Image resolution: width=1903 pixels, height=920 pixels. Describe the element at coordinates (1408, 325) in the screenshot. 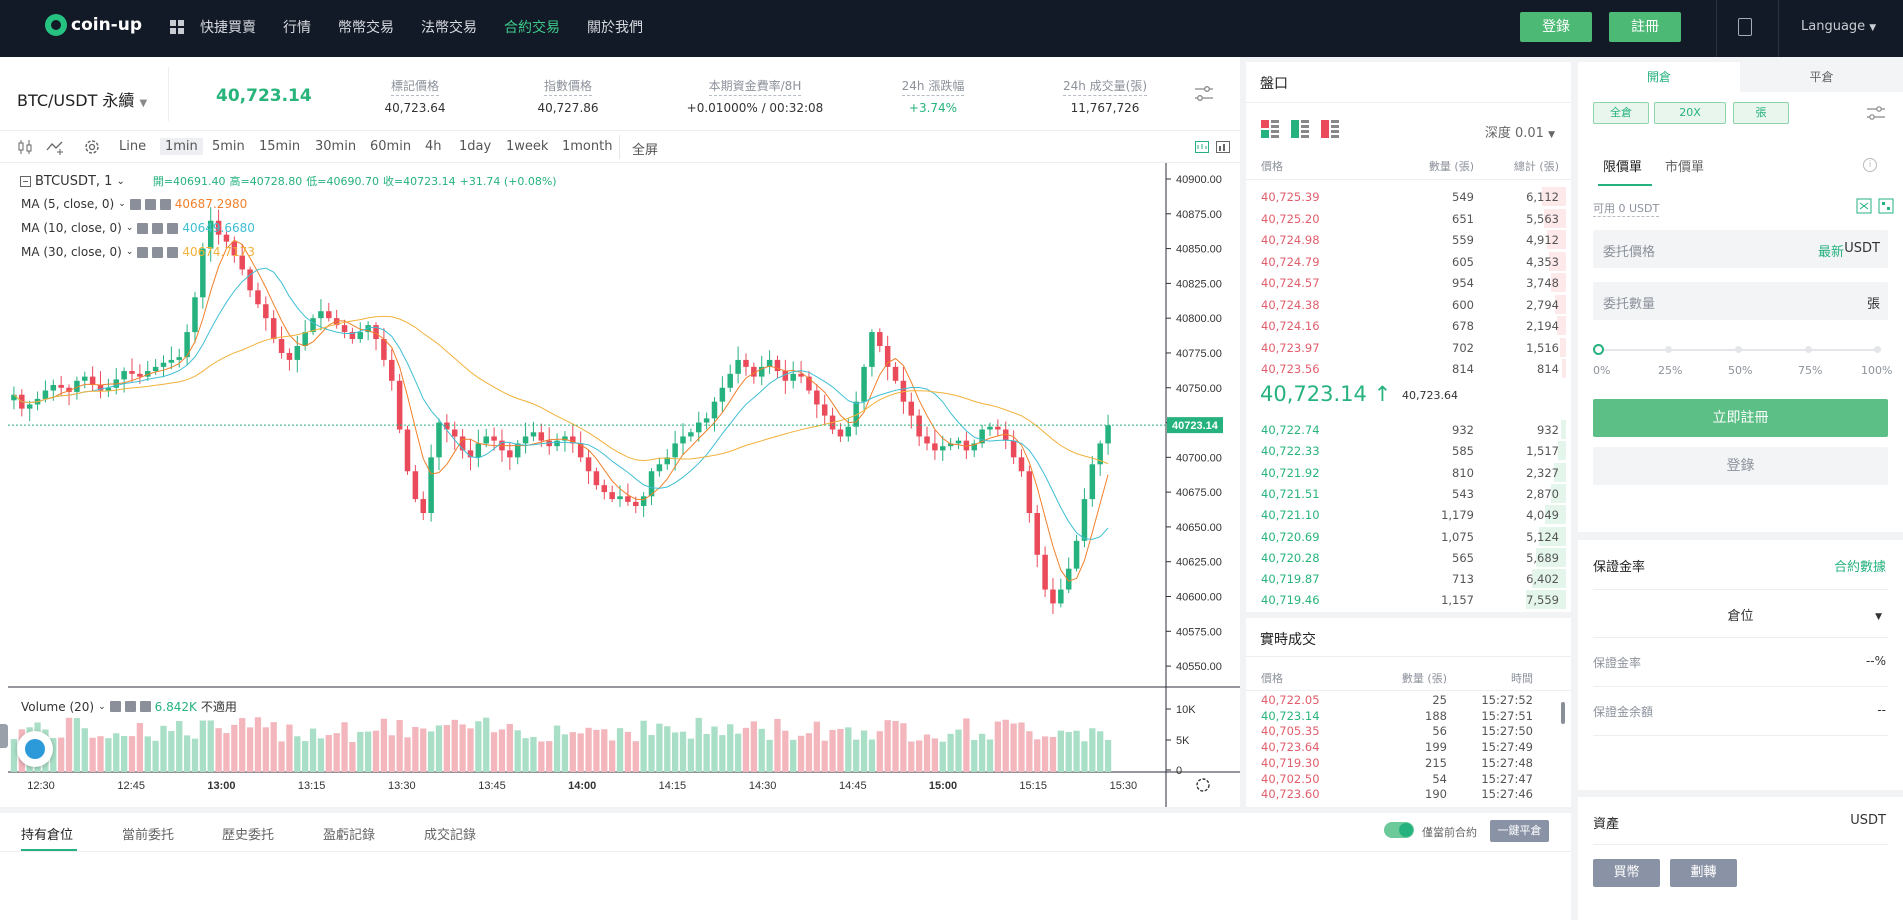

I see `ask-row: 40,724.16 678 2,194` at that location.